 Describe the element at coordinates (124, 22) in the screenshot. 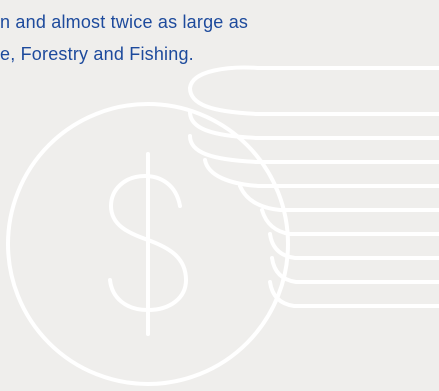

I see `body-text-line-1: n and almost twice as large as` at that location.